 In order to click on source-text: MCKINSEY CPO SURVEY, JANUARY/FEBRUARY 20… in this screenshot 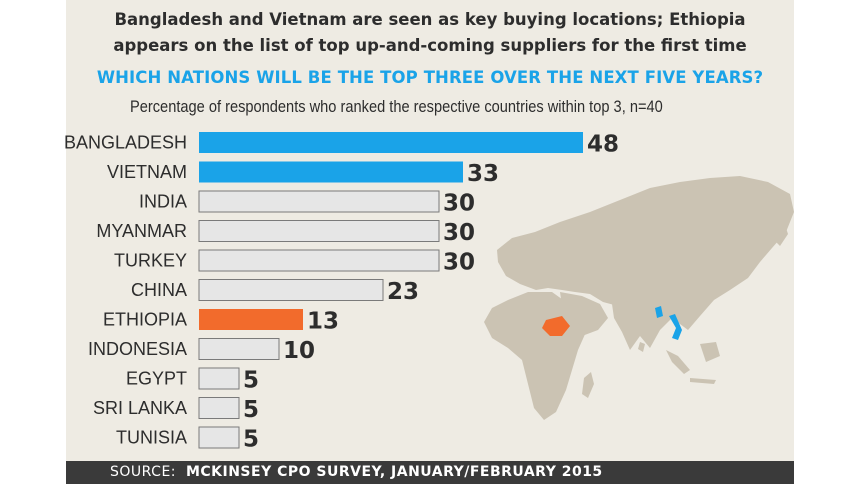, I will do `click(394, 472)`.